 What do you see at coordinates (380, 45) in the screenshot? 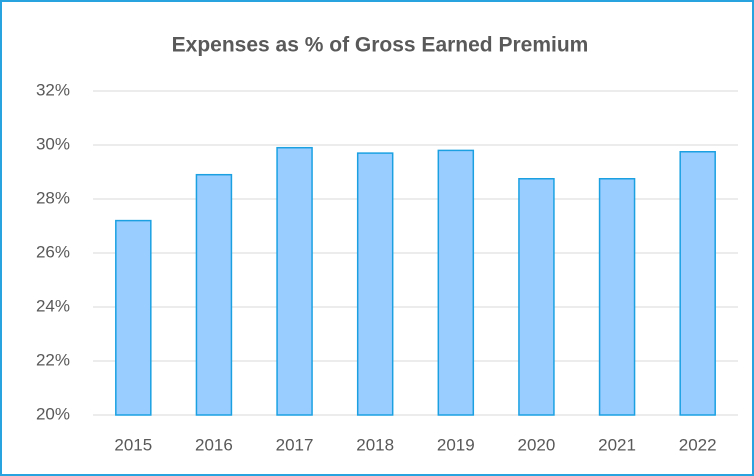
I see `chart-title: Expenses as % of Gross Earned Premium` at bounding box center [380, 45].